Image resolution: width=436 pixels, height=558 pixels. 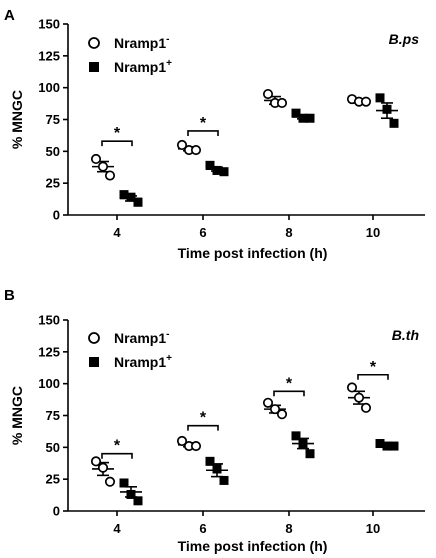 I want to click on y-tick-label: 125, so click(x=49, y=351).